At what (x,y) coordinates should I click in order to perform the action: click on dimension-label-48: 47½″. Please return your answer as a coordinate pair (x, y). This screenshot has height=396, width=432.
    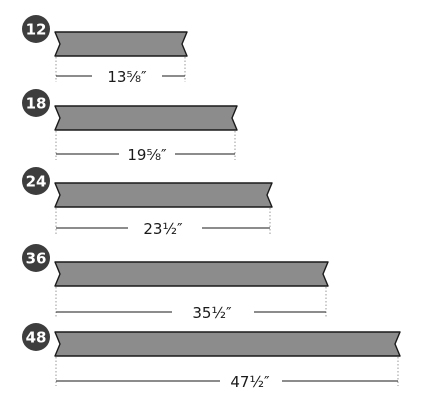
    Looking at the image, I should click on (250, 382).